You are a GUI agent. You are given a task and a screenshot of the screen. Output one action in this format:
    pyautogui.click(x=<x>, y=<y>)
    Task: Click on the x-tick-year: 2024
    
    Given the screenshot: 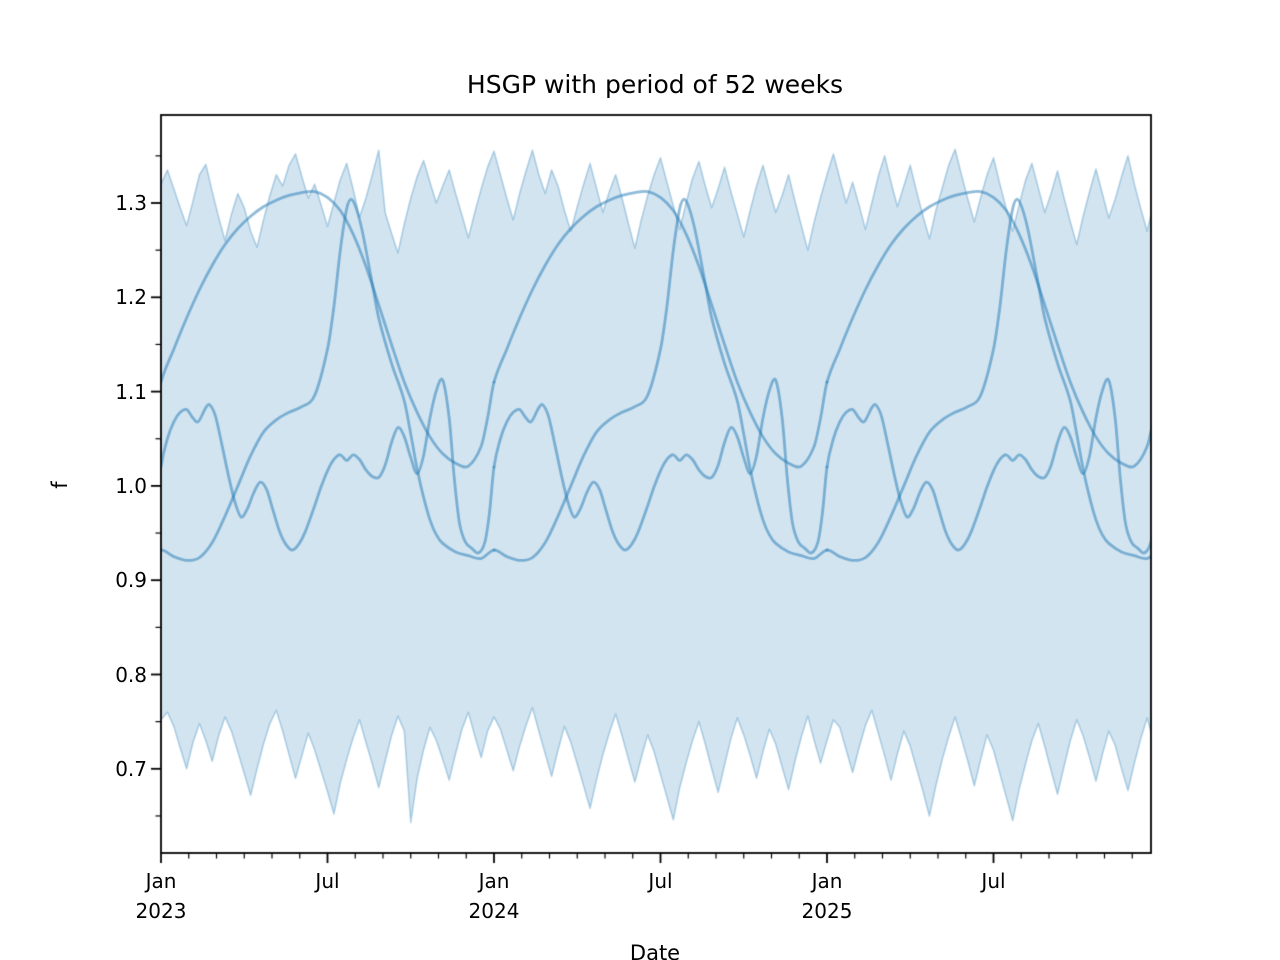 What is the action you would take?
    pyautogui.click(x=494, y=911)
    